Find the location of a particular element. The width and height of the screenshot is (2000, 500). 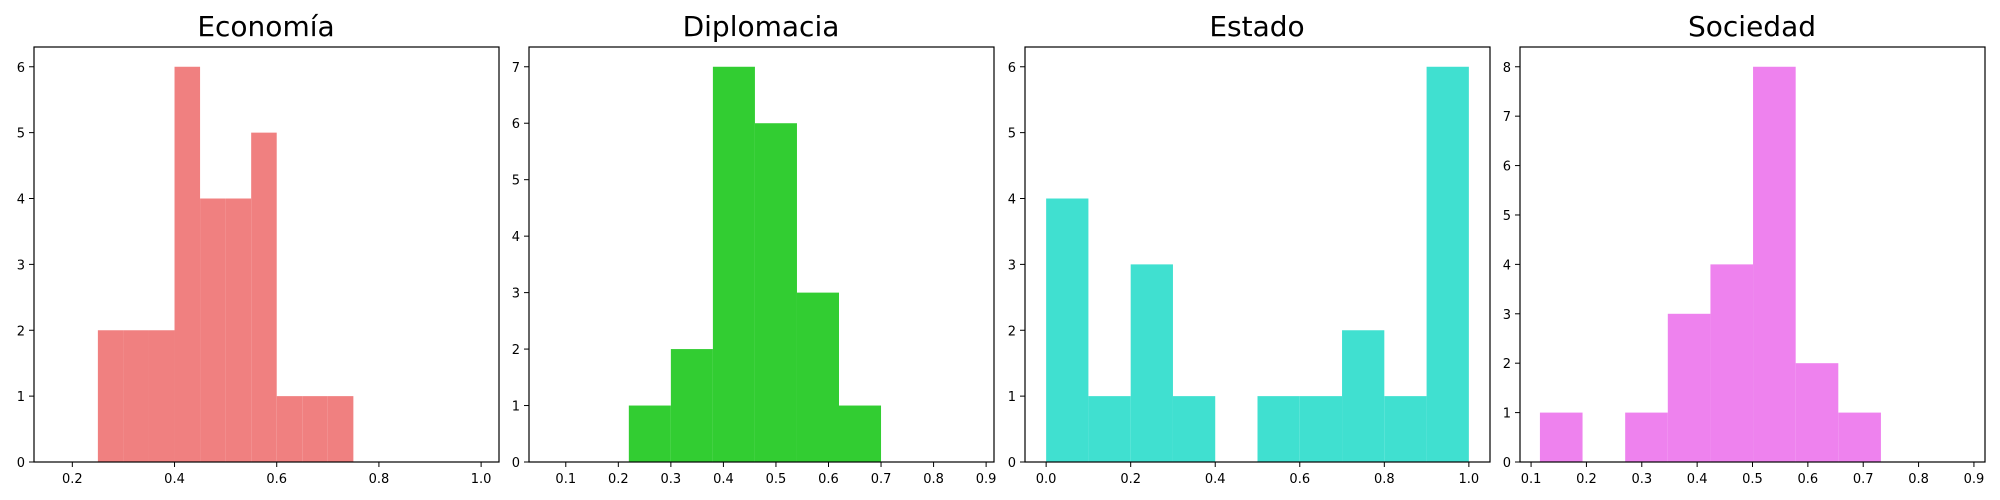

x-tick-label: 0.0 is located at coordinates (1046, 479).